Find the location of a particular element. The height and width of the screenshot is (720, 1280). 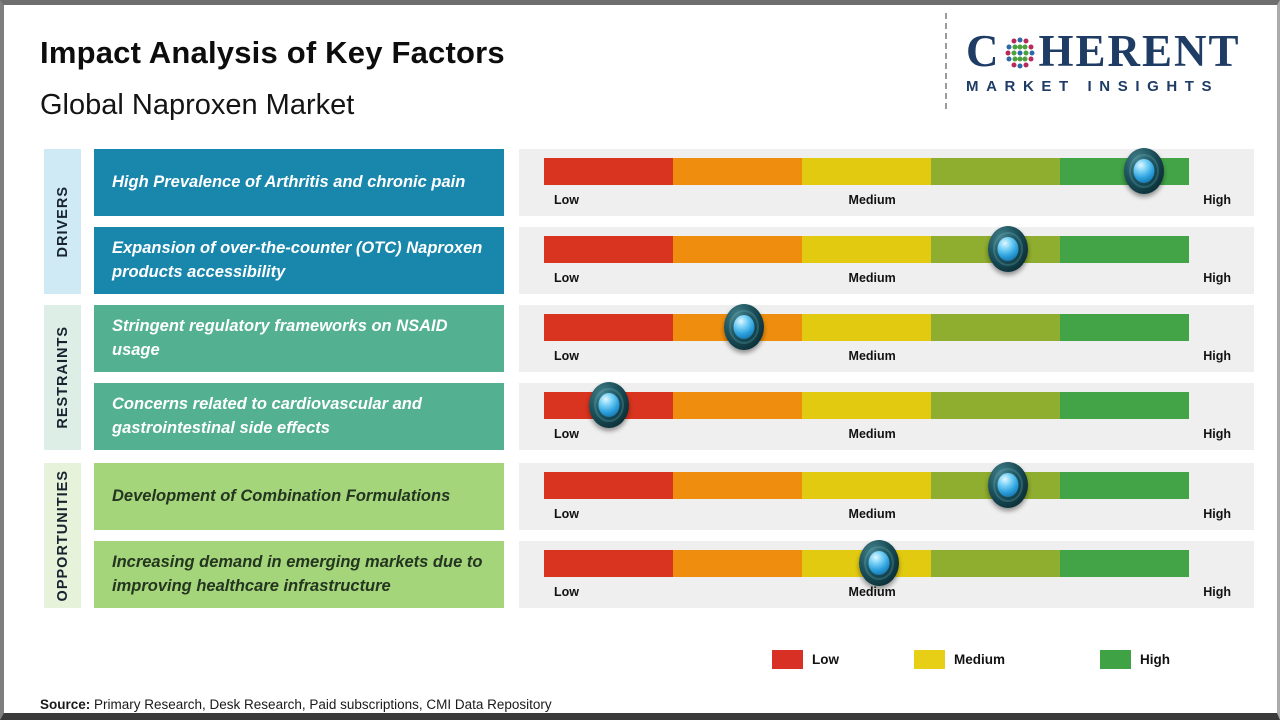

category-strip-restraints: RESTRAINTS is located at coordinates (62, 377).